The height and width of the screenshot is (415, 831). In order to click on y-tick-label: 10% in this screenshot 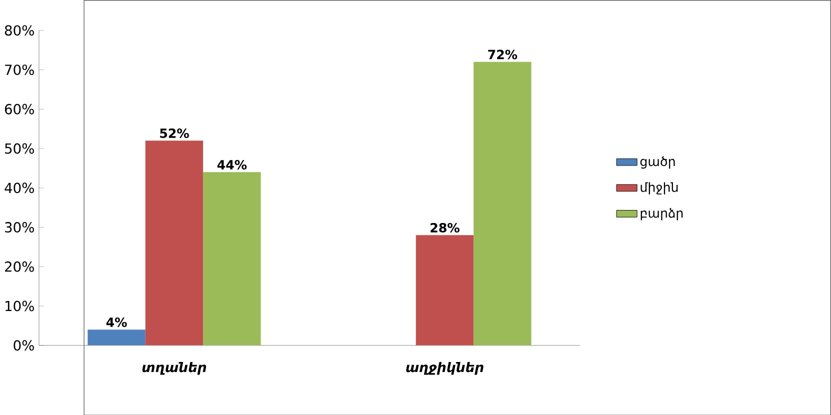, I will do `click(20, 306)`.